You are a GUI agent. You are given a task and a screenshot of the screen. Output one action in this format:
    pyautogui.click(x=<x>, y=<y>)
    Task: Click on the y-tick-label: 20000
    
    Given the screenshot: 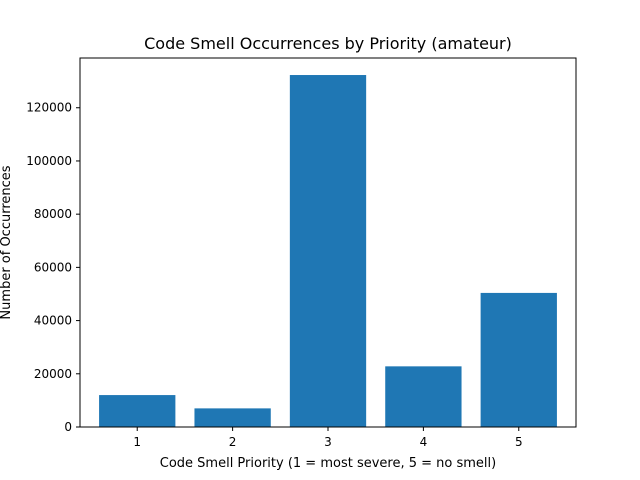 What is the action you would take?
    pyautogui.click(x=53, y=374)
    